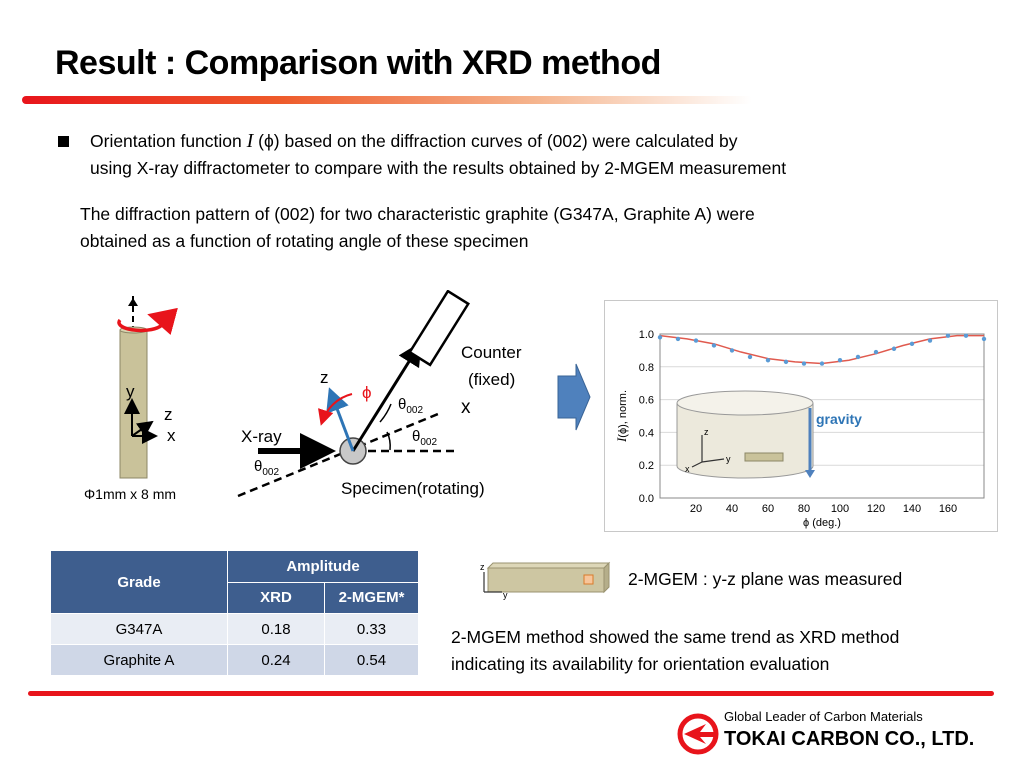 Image resolution: width=1024 pixels, height=768 pixels. I want to click on block-arrow-icon, so click(574, 397).